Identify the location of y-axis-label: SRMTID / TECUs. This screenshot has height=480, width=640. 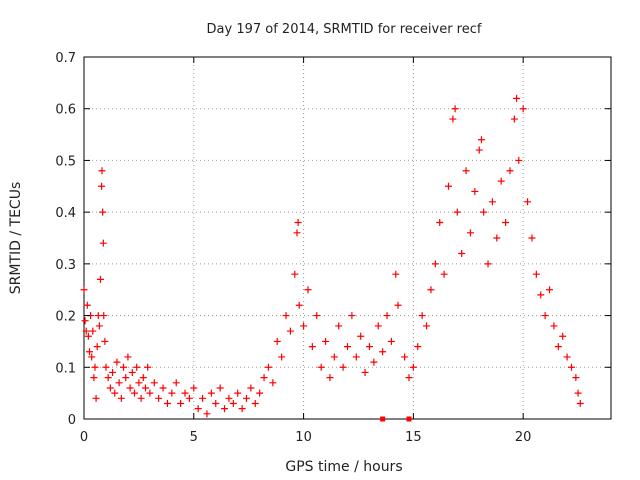
(16, 238).